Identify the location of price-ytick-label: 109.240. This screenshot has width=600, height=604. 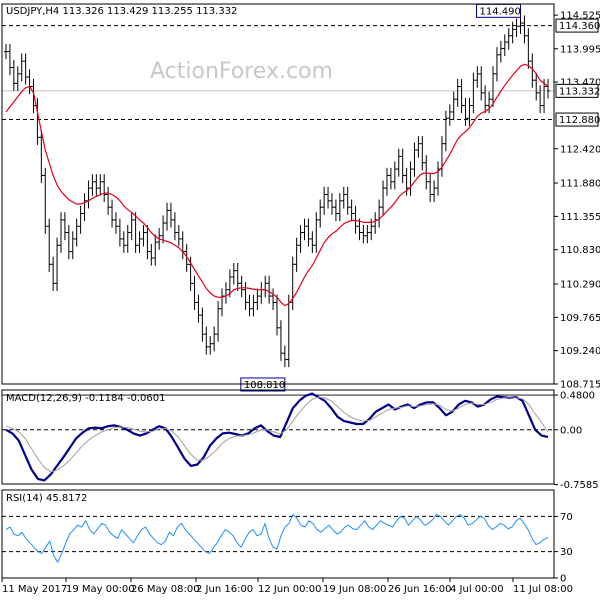
(580, 351).